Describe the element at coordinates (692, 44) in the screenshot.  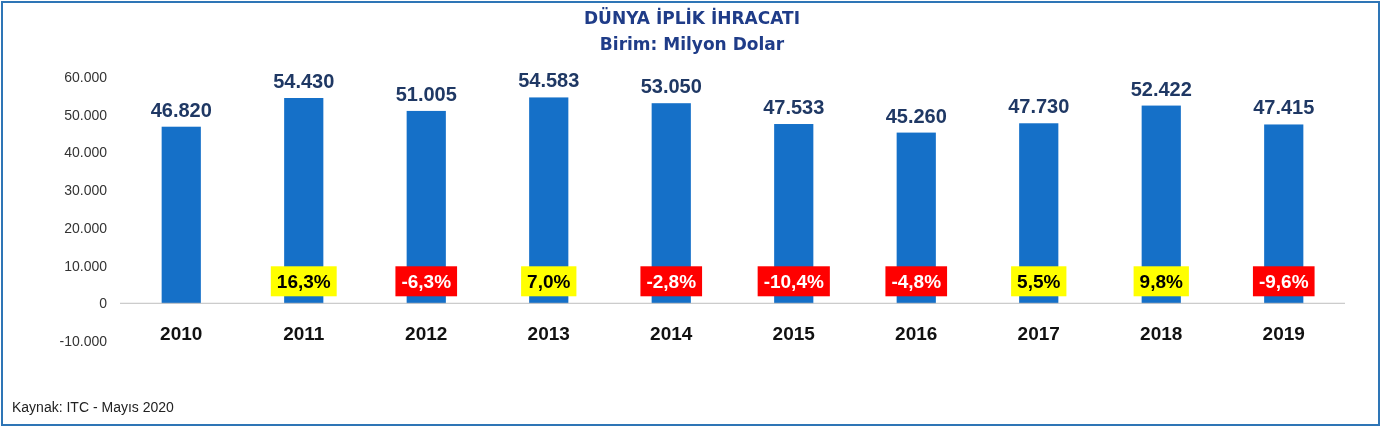
I see `chart-subtitle: Birim: Milyon Dolar` at that location.